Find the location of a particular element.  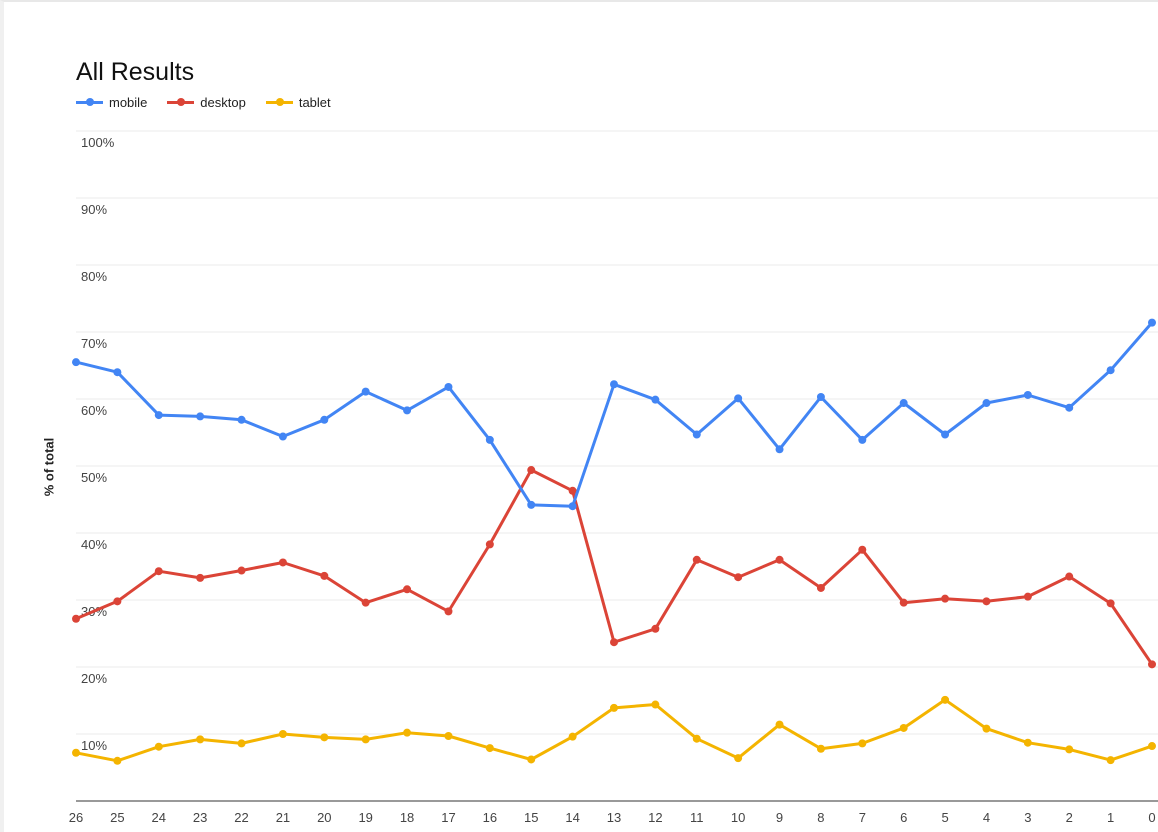

x-tick-label: 17 is located at coordinates (448, 817).